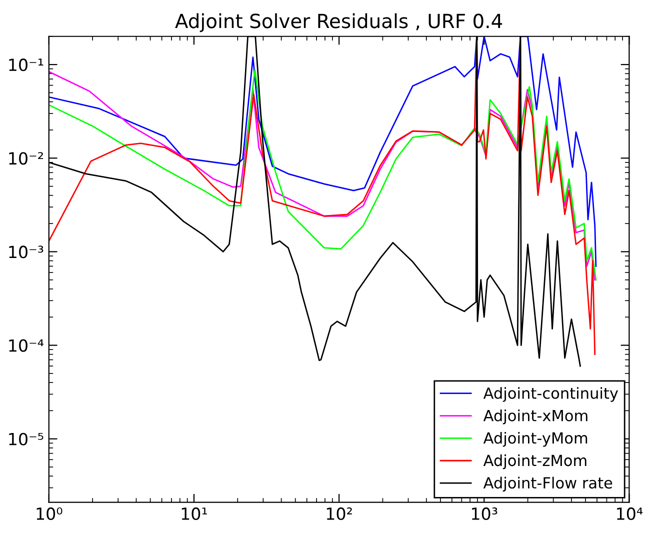 Image resolution: width=652 pixels, height=543 pixels. Describe the element at coordinates (26, 158) in the screenshot. I see `y-tick-label: 10⁻²` at that location.